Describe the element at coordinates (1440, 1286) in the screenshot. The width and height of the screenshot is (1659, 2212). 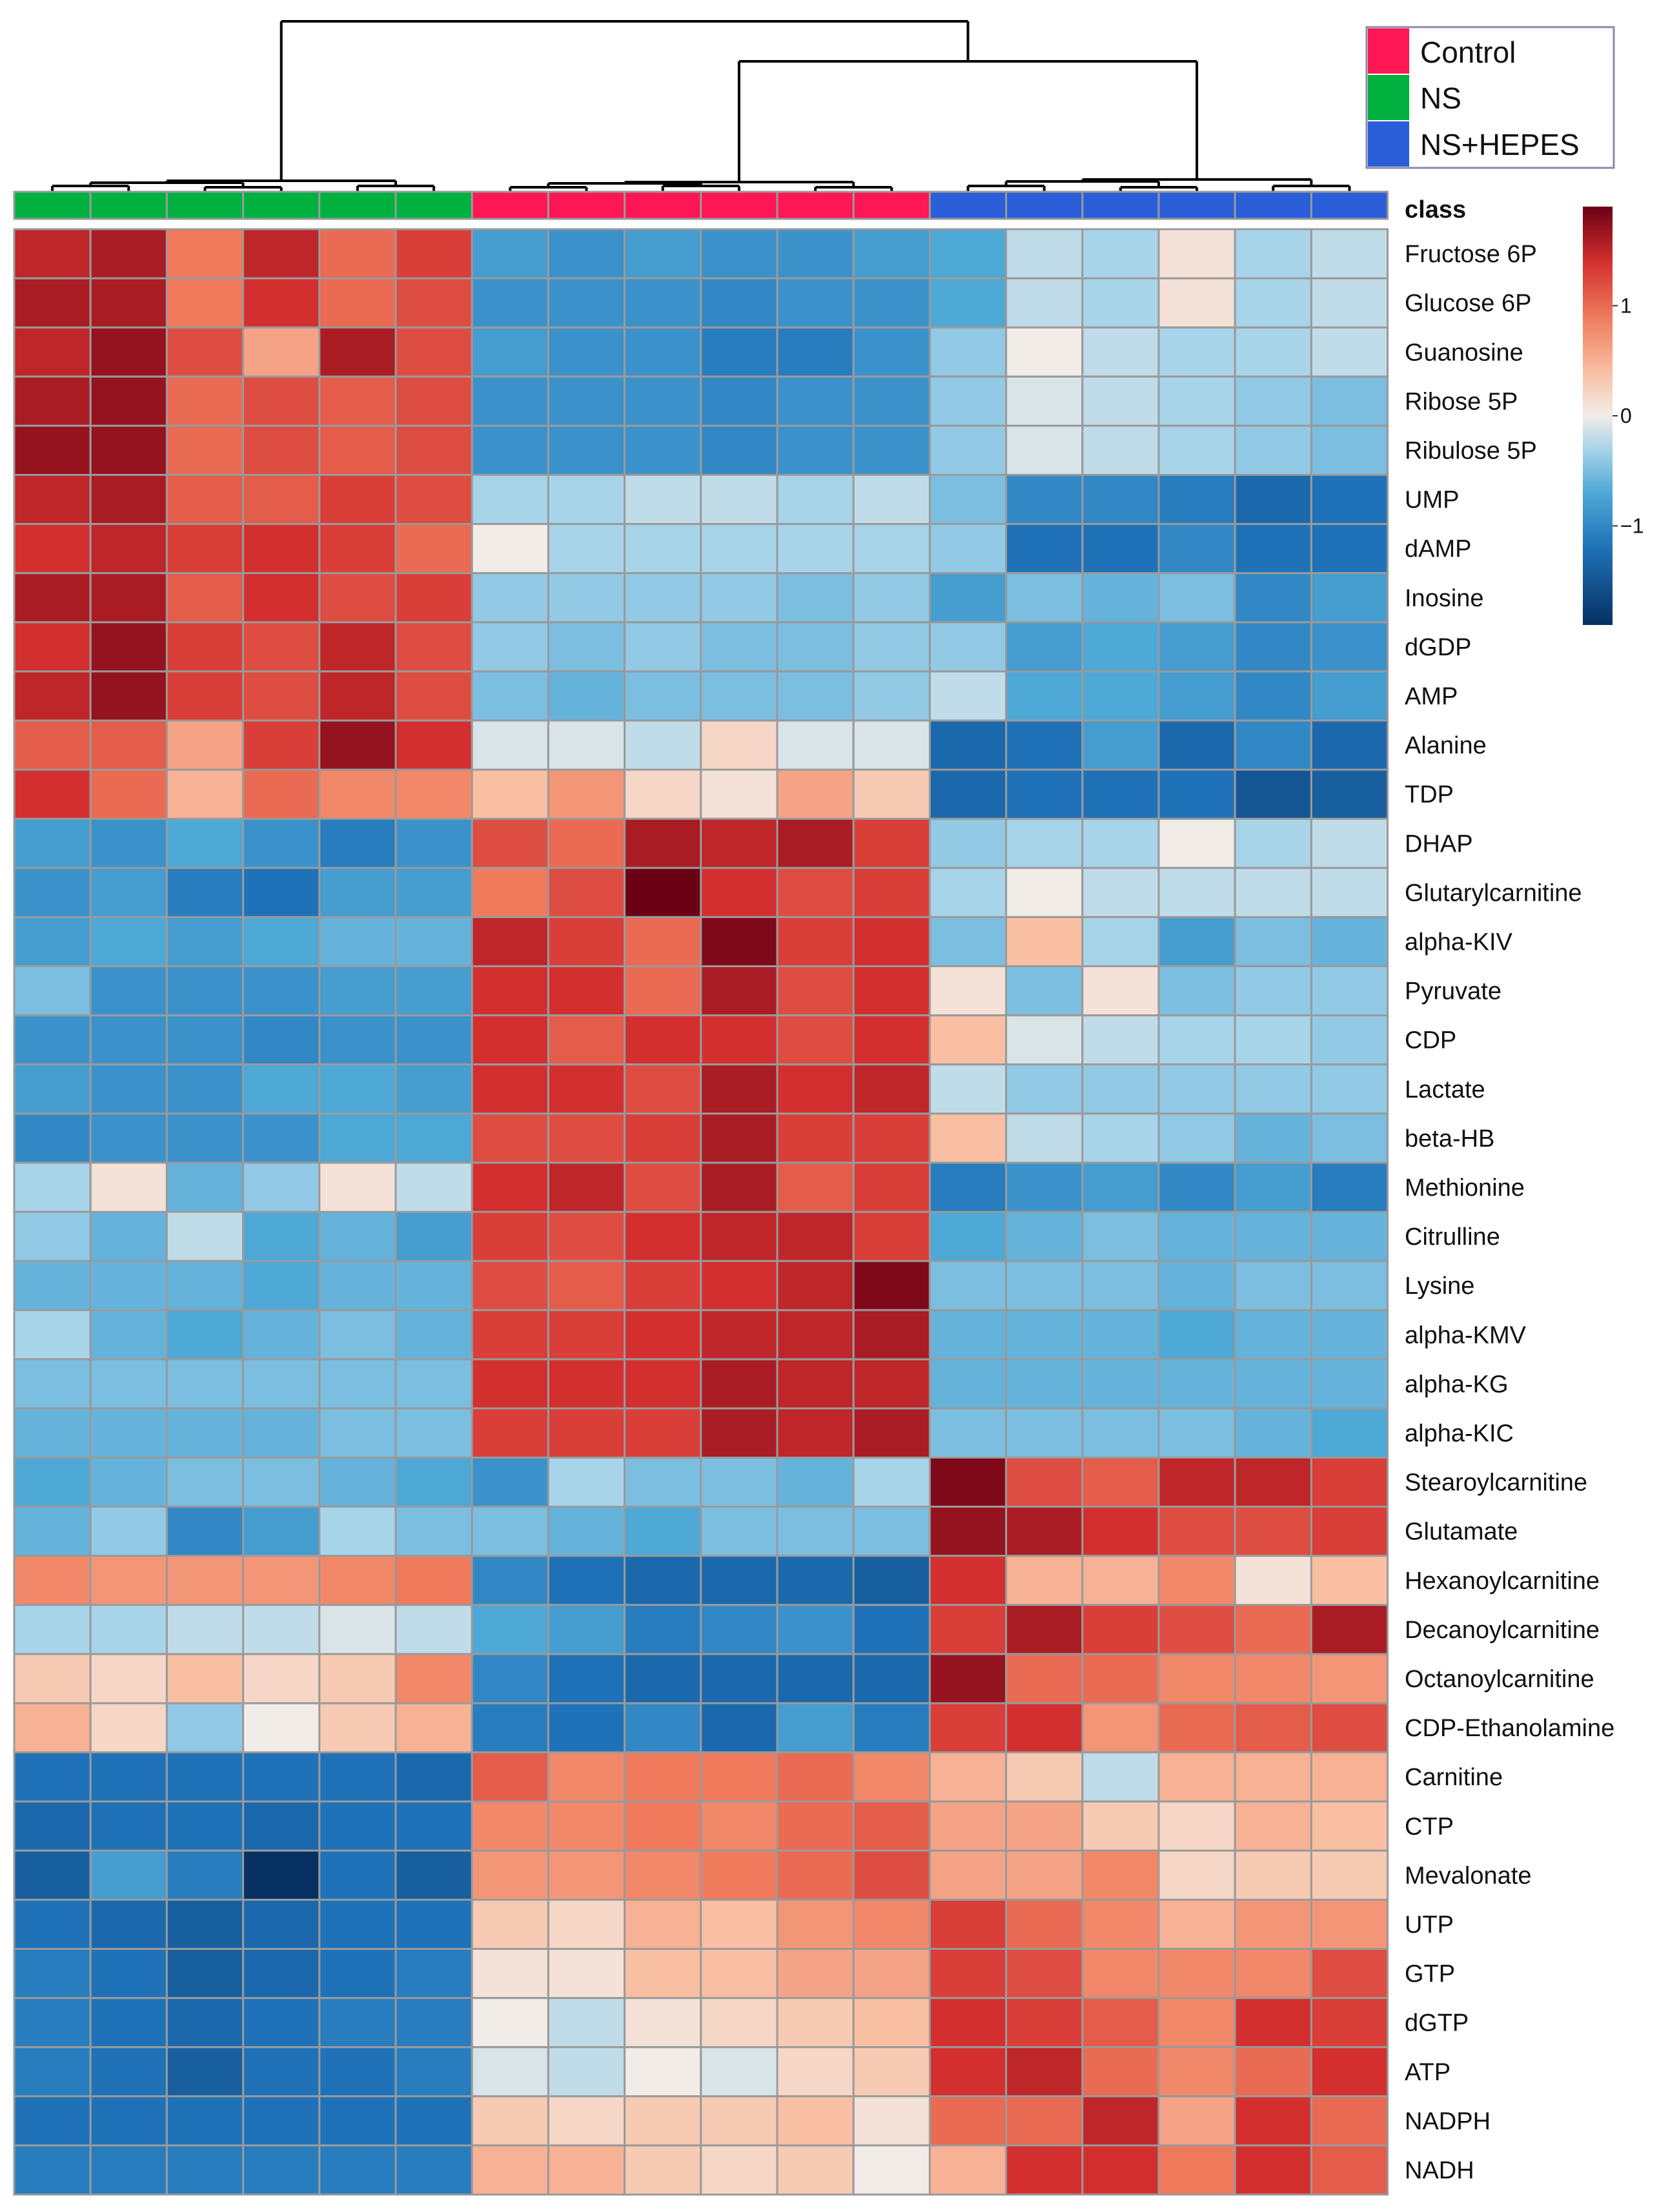
I see `row-label-lysine: Lysine` at that location.